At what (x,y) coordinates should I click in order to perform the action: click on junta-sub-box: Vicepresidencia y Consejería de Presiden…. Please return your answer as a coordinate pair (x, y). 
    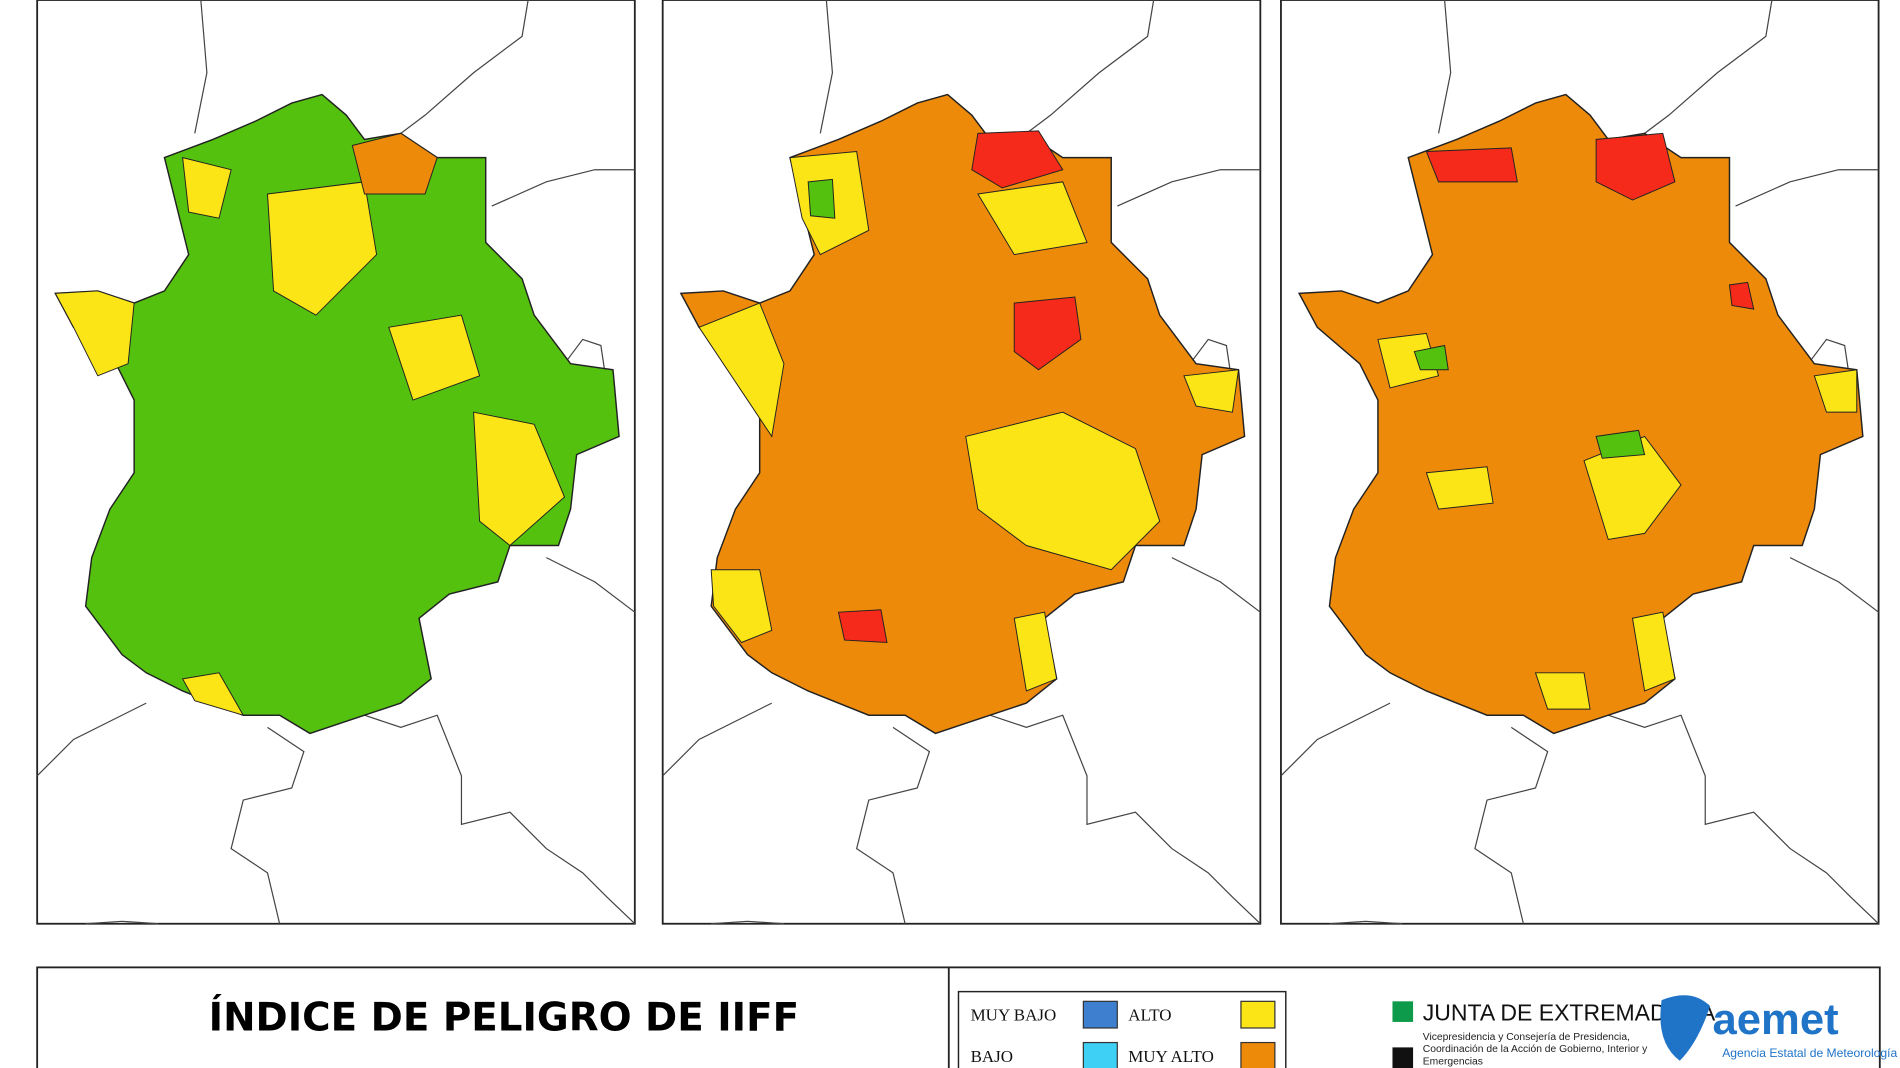
    Looking at the image, I should click on (1535, 1048).